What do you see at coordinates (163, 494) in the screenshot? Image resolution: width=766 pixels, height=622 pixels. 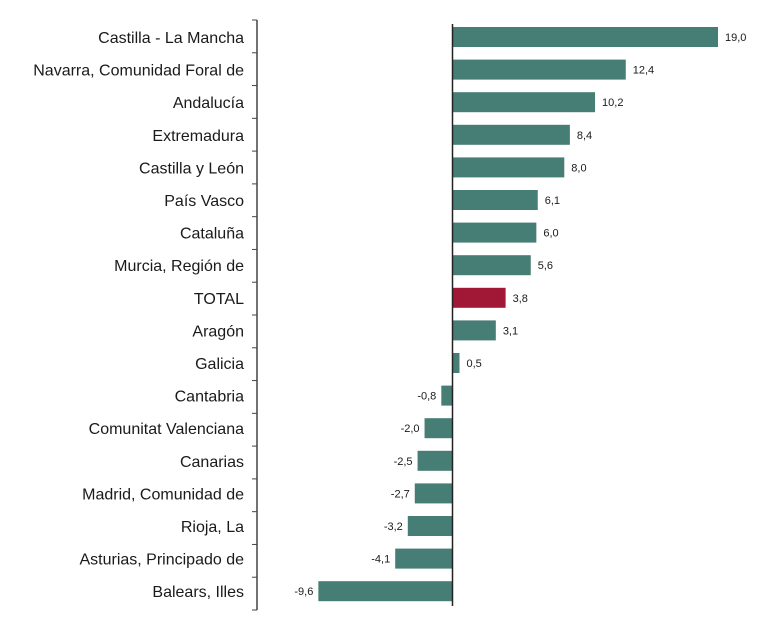 I see `category-label: Madrid, Comunidad de` at bounding box center [163, 494].